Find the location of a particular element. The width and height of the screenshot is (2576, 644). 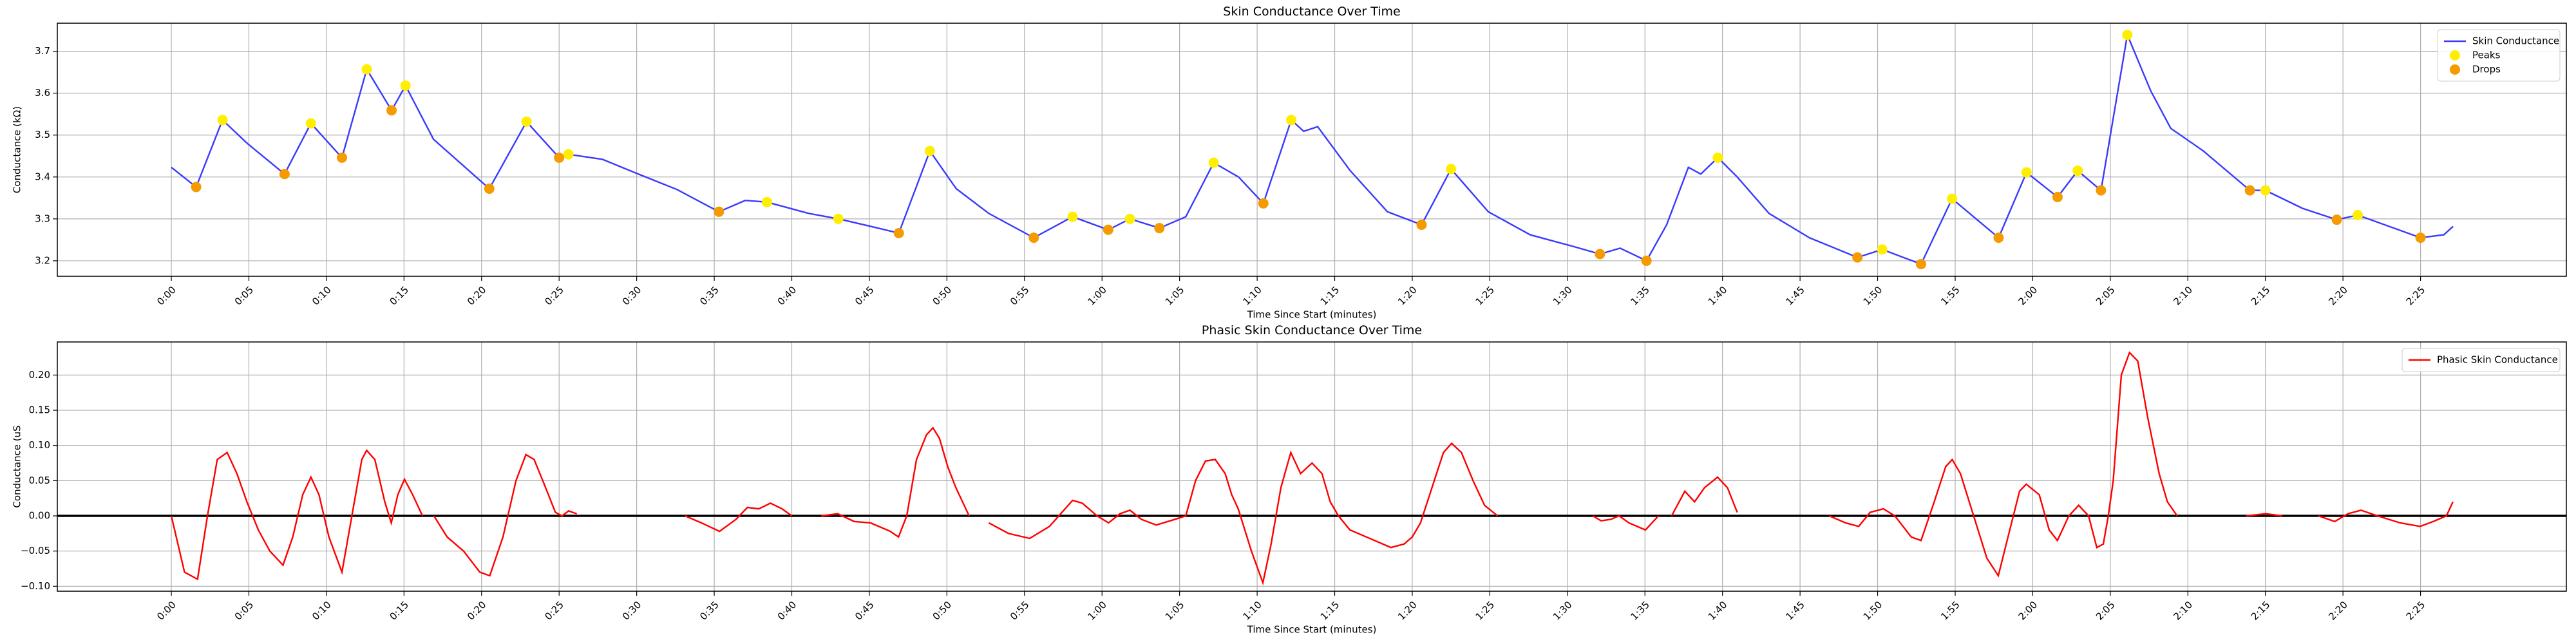

y-tick-label: −0.05 is located at coordinates (36, 550).